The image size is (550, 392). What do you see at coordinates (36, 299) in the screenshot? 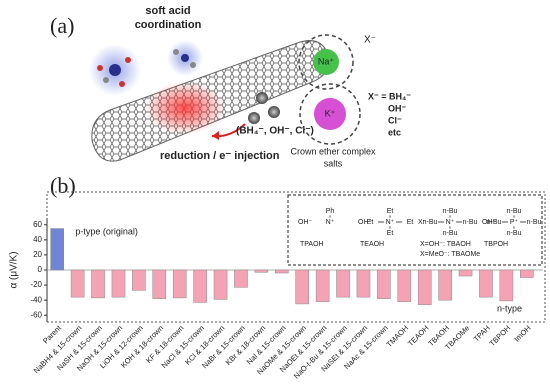
I see `y-tick-label: -40` at bounding box center [36, 299].